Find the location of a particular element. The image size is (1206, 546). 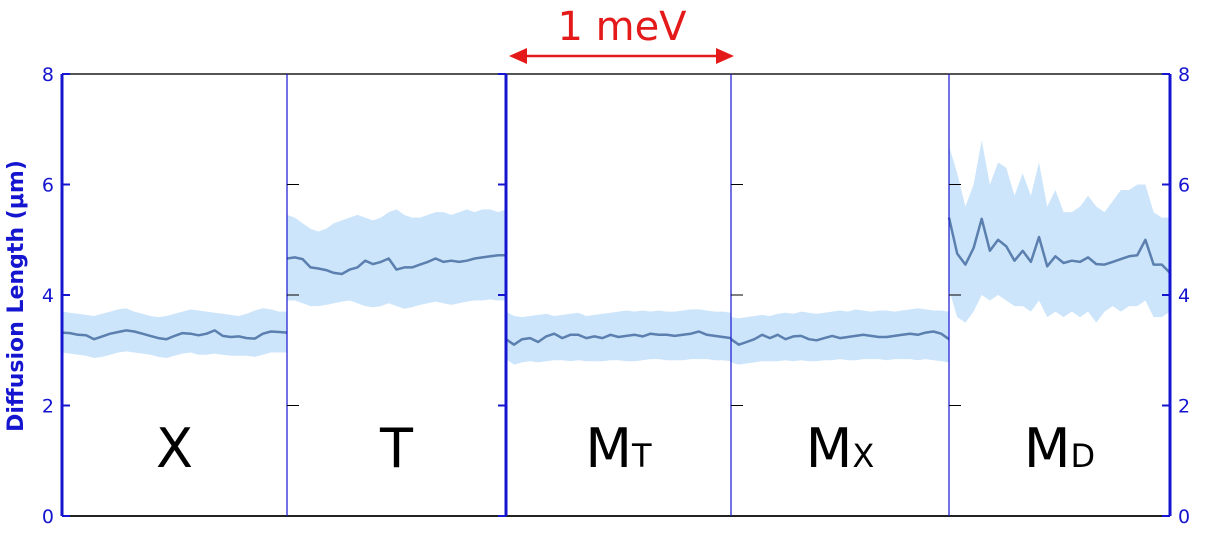

panel-labels: X T MT MX MD is located at coordinates (625, 448).